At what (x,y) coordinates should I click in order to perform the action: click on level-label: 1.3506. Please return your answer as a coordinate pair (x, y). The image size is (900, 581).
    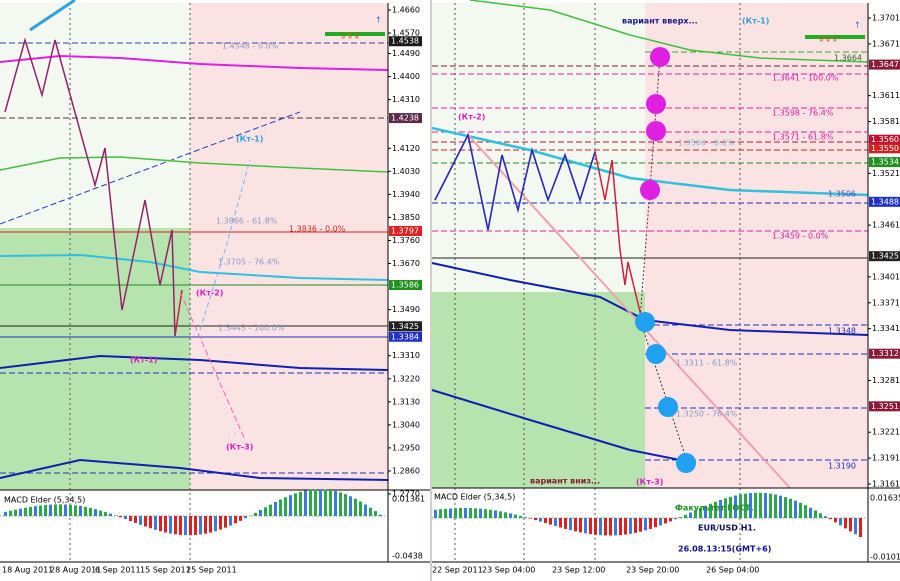
    Looking at the image, I should click on (842, 194).